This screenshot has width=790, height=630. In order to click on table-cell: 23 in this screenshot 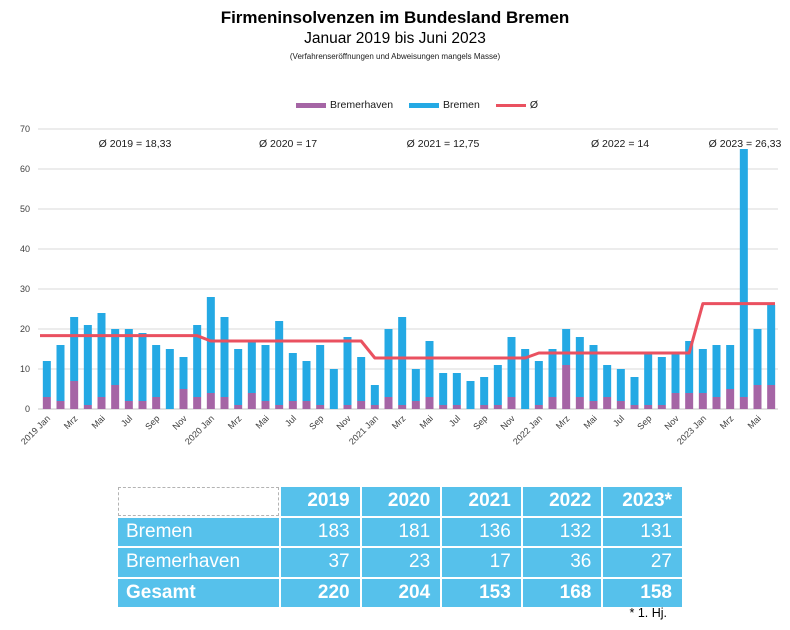, I will do `click(401, 562)`.